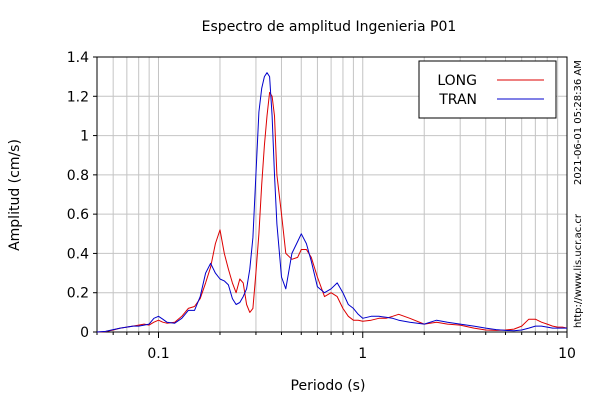 This screenshot has width=600, height=400. Describe the element at coordinates (578, 122) in the screenshot. I see `timestamp-label: 2021-06-01 05:28:36 AM` at that location.